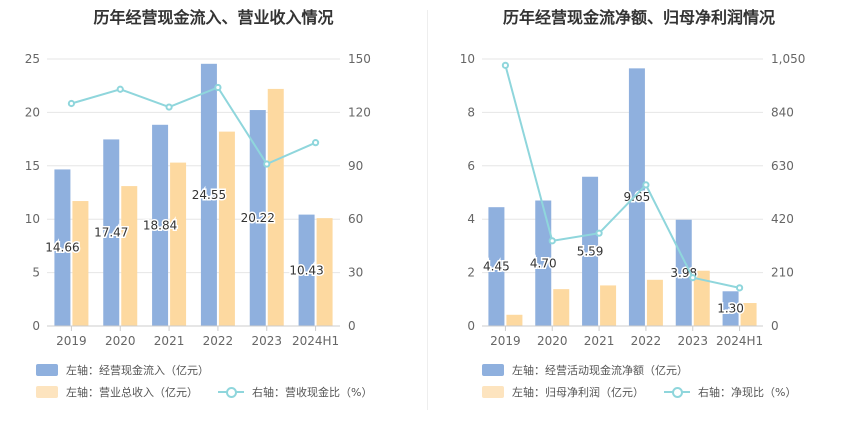 The image size is (850, 437). Describe the element at coordinates (747, 392) in the screenshot. I see `legend-label: 右轴：净现比（%）` at that location.